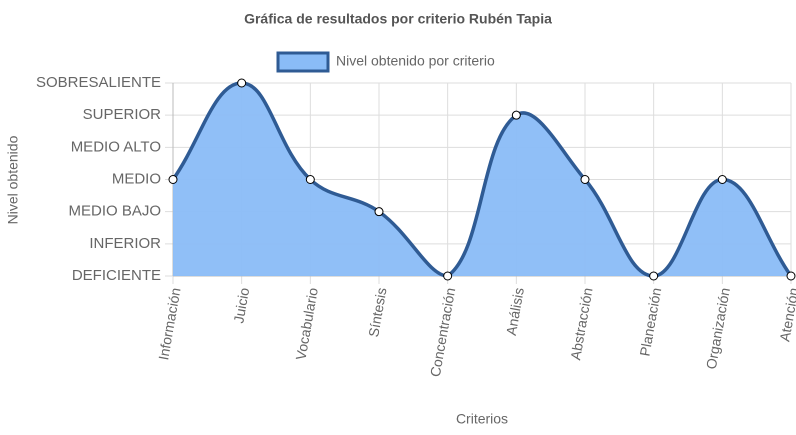  What do you see at coordinates (482, 419) in the screenshot?
I see `x-axis-label: Criterios` at bounding box center [482, 419].